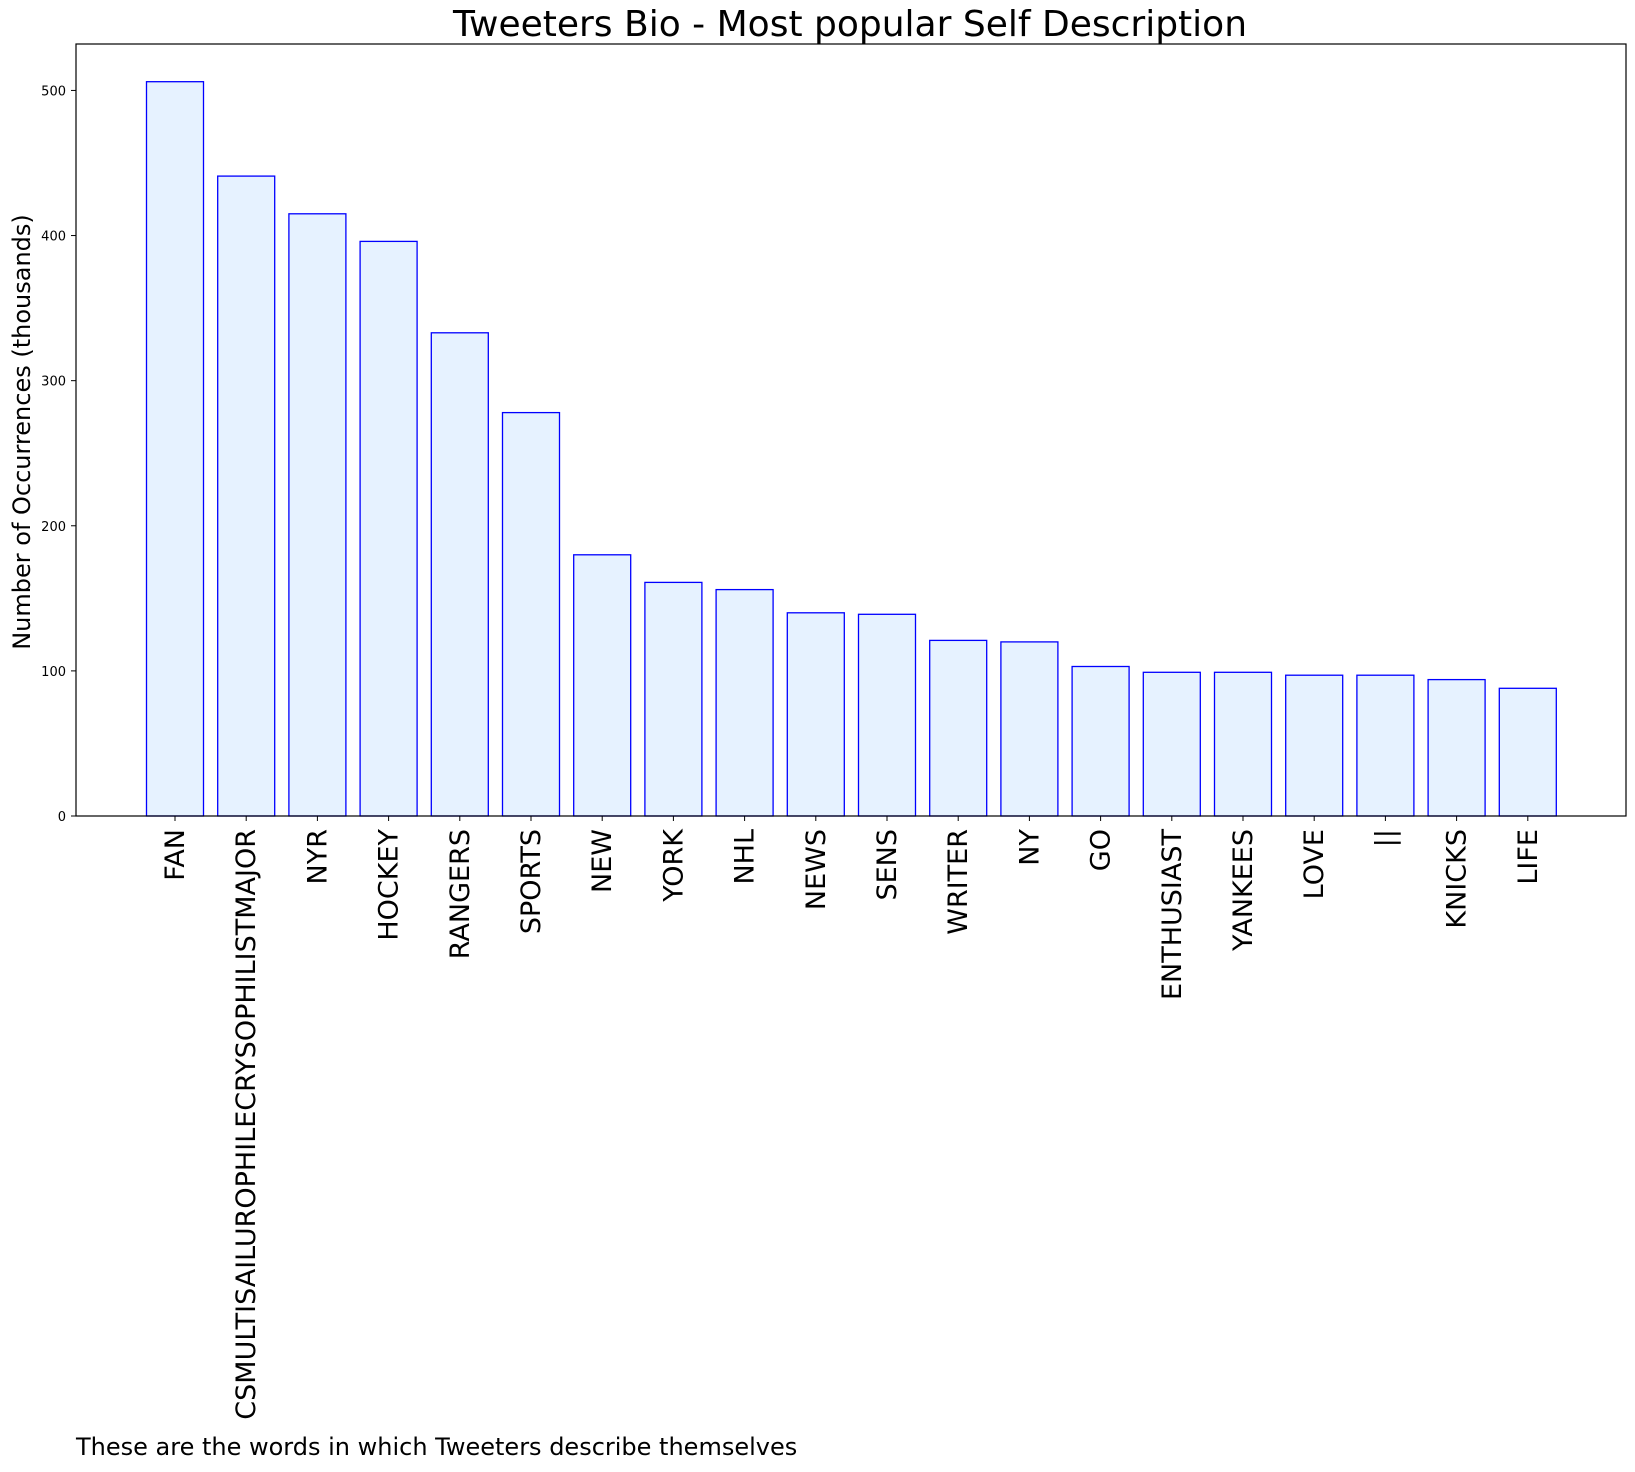 The image size is (1635, 1472). What do you see at coordinates (246, 496) in the screenshot?
I see `bar-csmultisailurophilecrysophilistmajor` at bounding box center [246, 496].